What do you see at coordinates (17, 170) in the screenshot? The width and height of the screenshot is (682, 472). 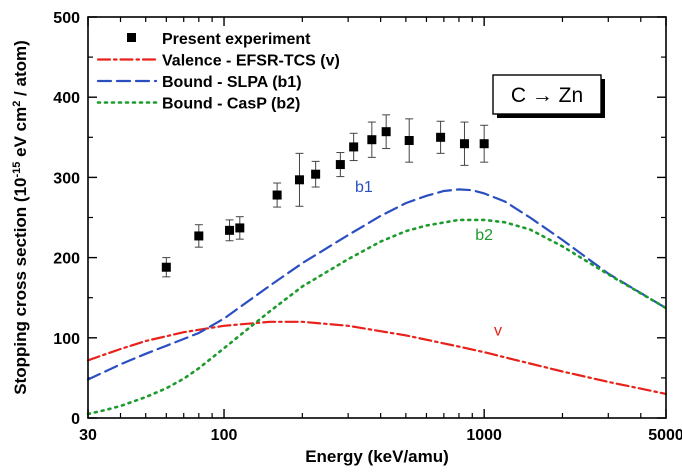 I see `y-axis-title-exp1: -15` at bounding box center [17, 170].